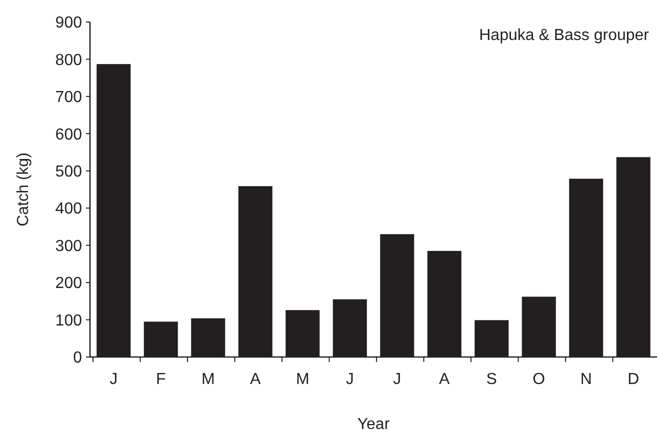  I want to click on x-tick-label: F, so click(161, 379).